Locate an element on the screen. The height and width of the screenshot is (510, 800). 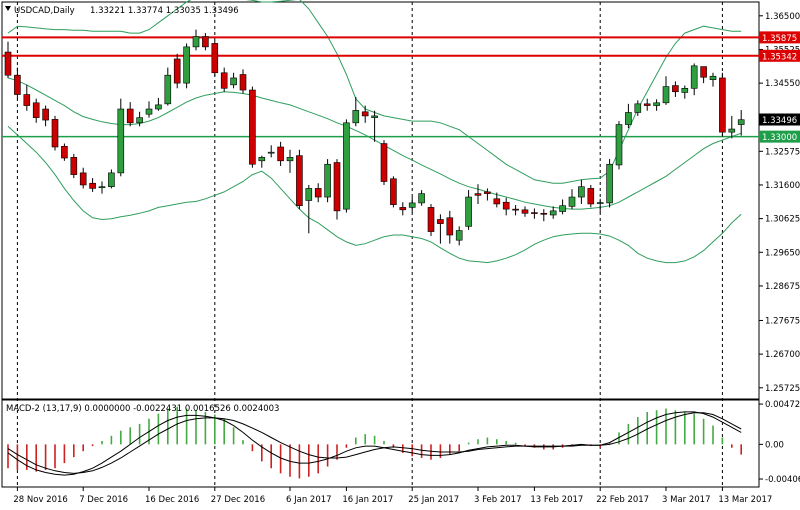
price-tick-label: 1.34550 is located at coordinates (782, 84).